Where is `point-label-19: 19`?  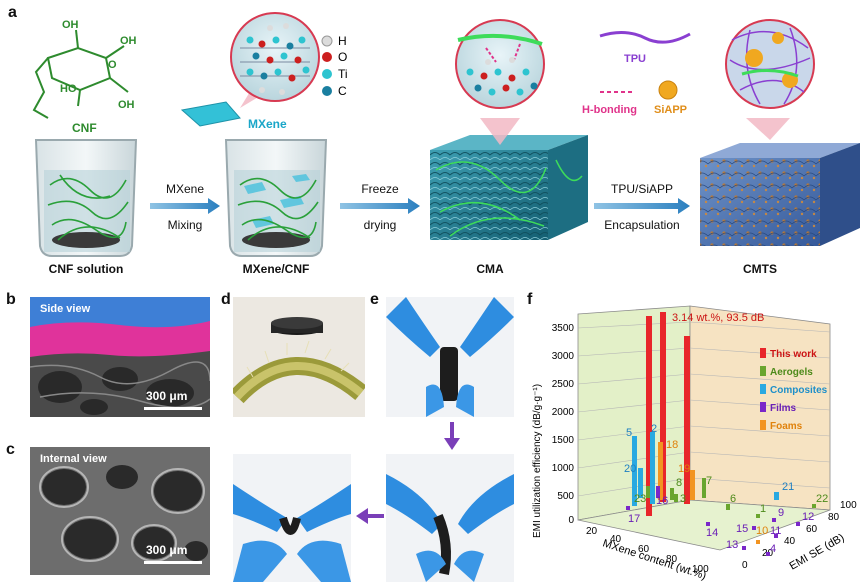
point-label-19: 19 is located at coordinates (684, 469).